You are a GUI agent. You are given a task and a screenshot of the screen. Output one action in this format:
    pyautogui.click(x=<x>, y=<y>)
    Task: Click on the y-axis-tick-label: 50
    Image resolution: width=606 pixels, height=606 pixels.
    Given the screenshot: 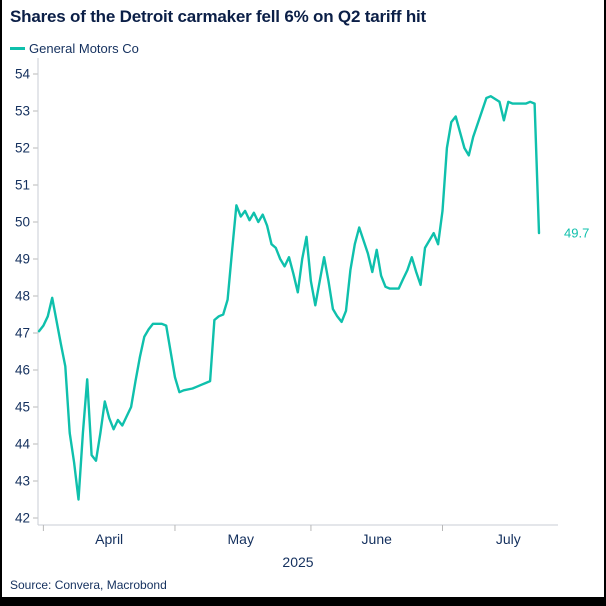 What is the action you would take?
    pyautogui.click(x=22, y=222)
    